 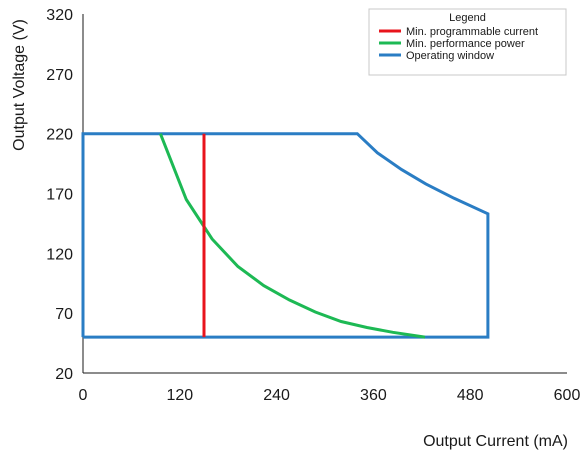 I want to click on x-tick-label: 120, so click(x=179, y=395).